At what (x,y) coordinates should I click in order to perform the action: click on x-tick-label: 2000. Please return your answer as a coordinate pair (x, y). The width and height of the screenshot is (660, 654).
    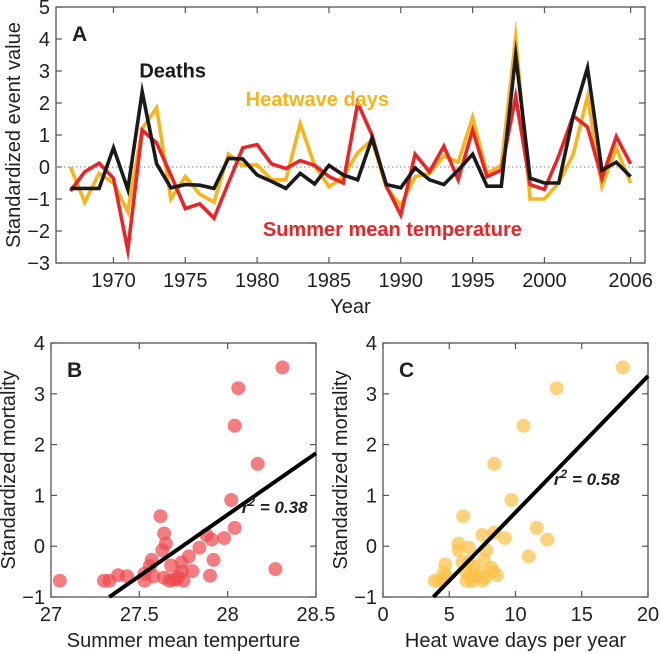
    Looking at the image, I should click on (544, 281).